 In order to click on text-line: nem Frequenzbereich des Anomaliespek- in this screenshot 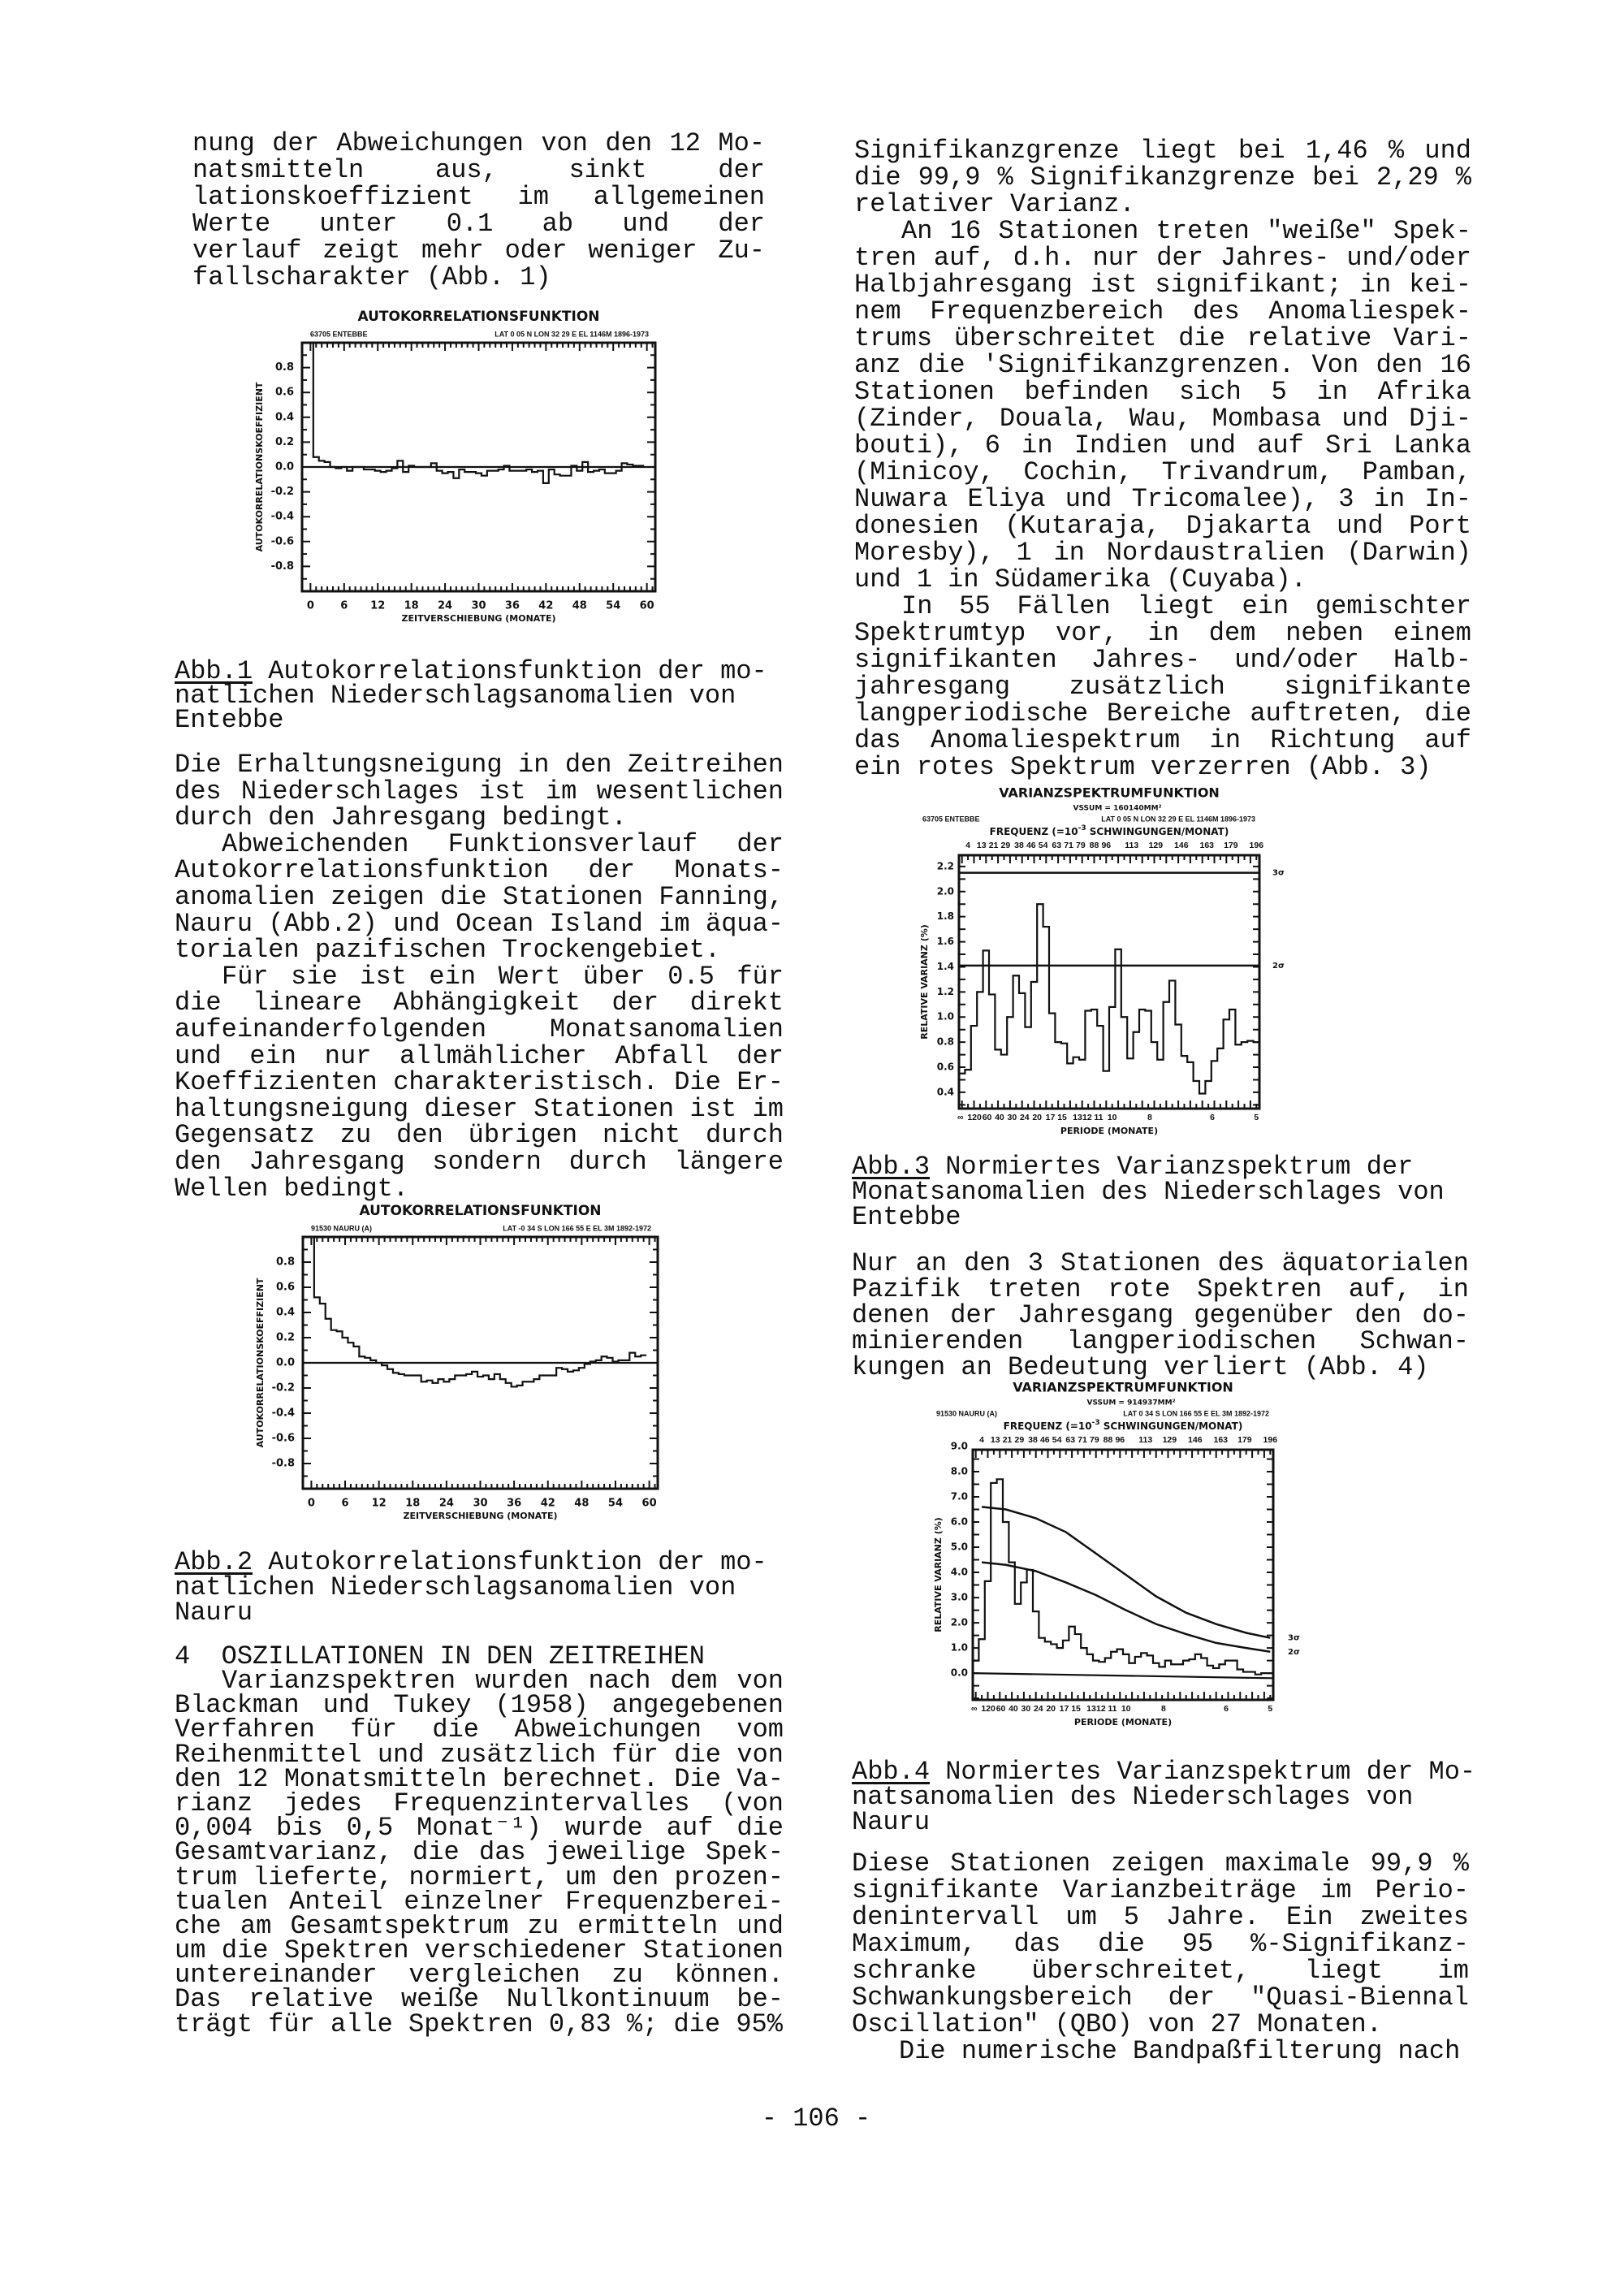, I will do `click(1162, 311)`.